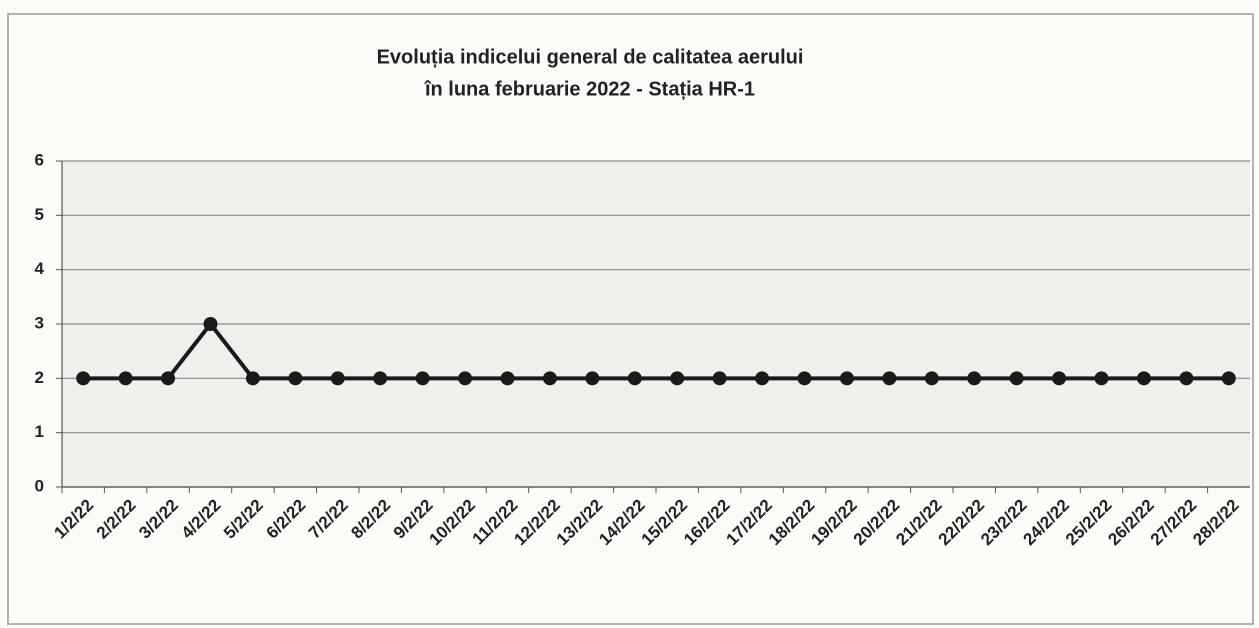  What do you see at coordinates (39, 485) in the screenshot?
I see `y-tick-label: 0` at bounding box center [39, 485].